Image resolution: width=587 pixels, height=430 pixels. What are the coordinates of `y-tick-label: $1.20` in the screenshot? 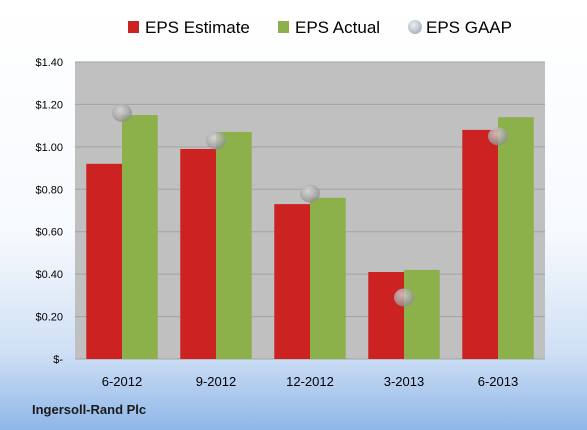 It's located at (49, 105).